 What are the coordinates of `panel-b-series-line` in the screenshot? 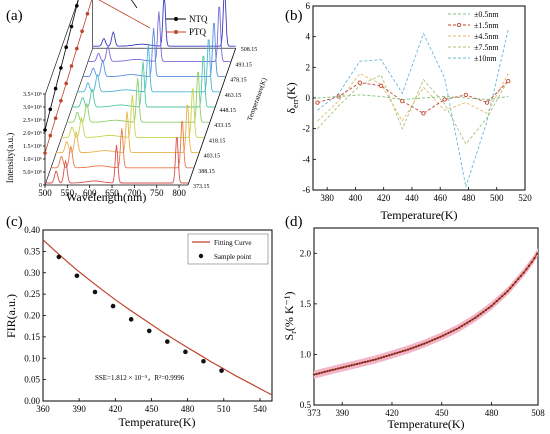 It's located at (413, 97).